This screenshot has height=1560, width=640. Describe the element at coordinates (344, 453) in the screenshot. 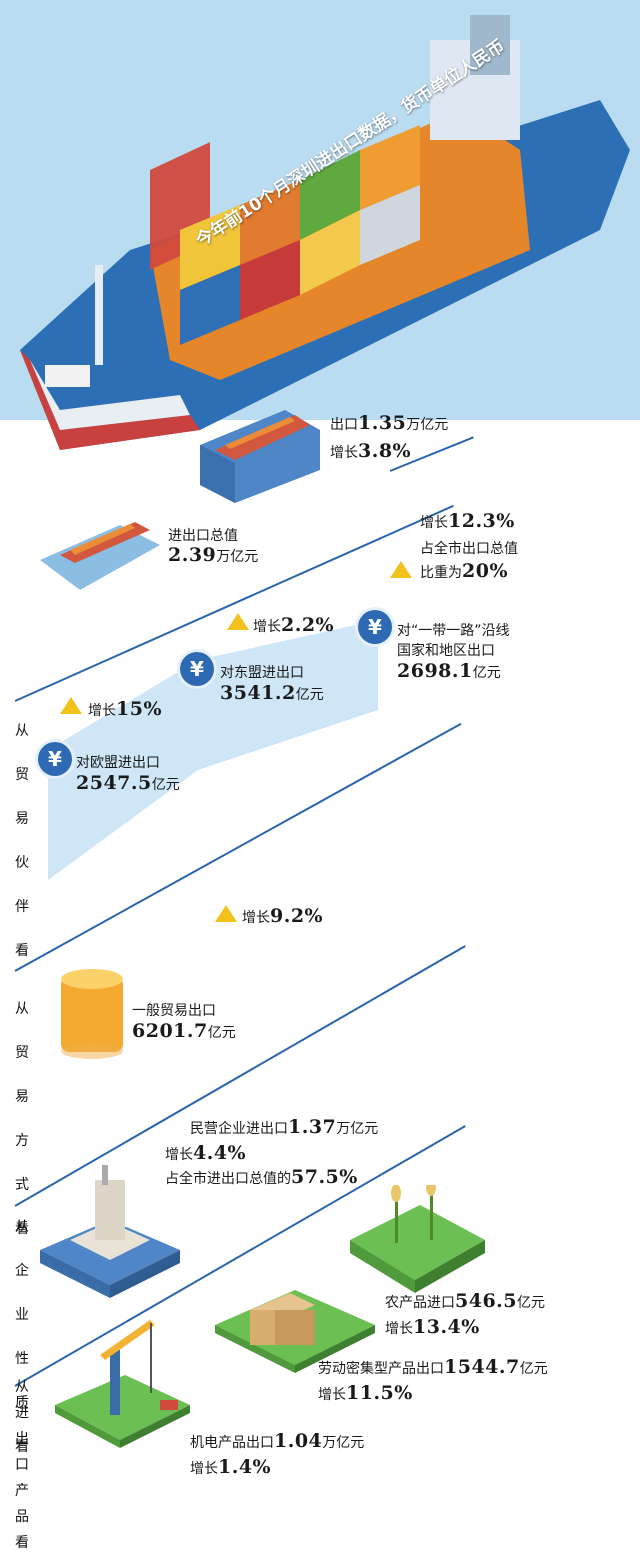

I see `export-growth-label: 增长` at that location.